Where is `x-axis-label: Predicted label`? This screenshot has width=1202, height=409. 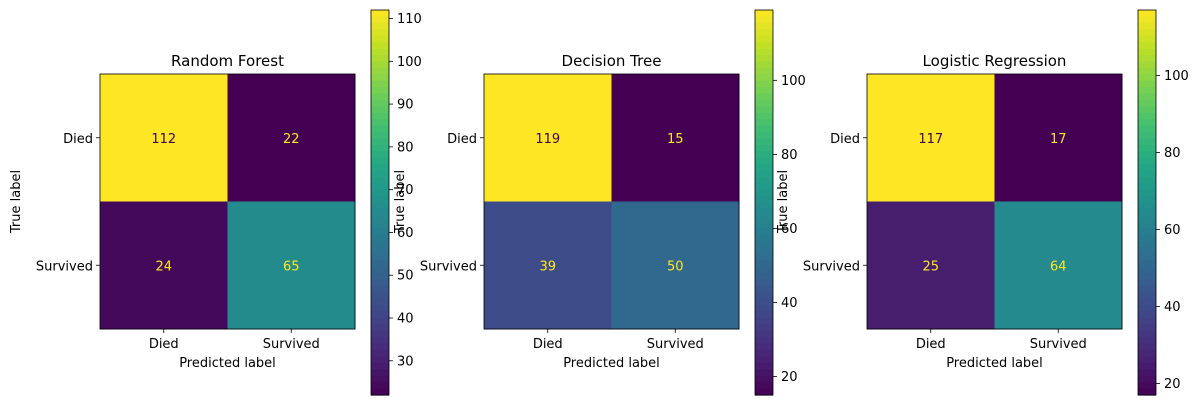 x-axis-label: Predicted label is located at coordinates (227, 363).